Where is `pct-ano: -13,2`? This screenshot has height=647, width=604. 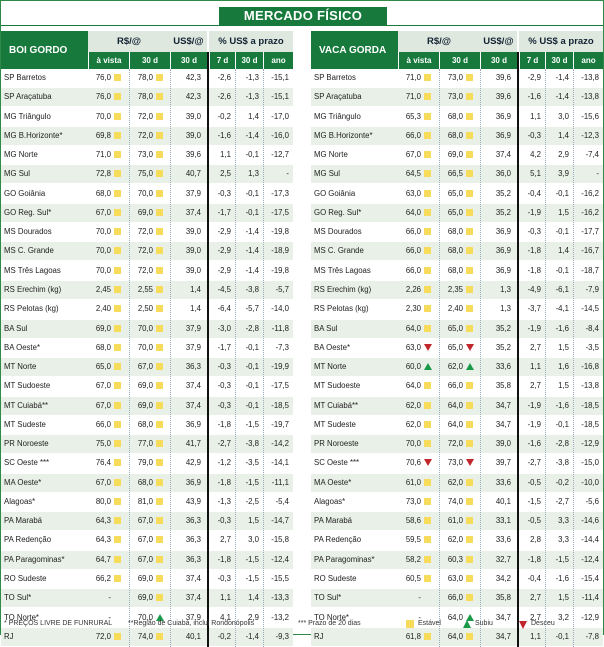
pct-ano: -13,2 is located at coordinates (280, 617).